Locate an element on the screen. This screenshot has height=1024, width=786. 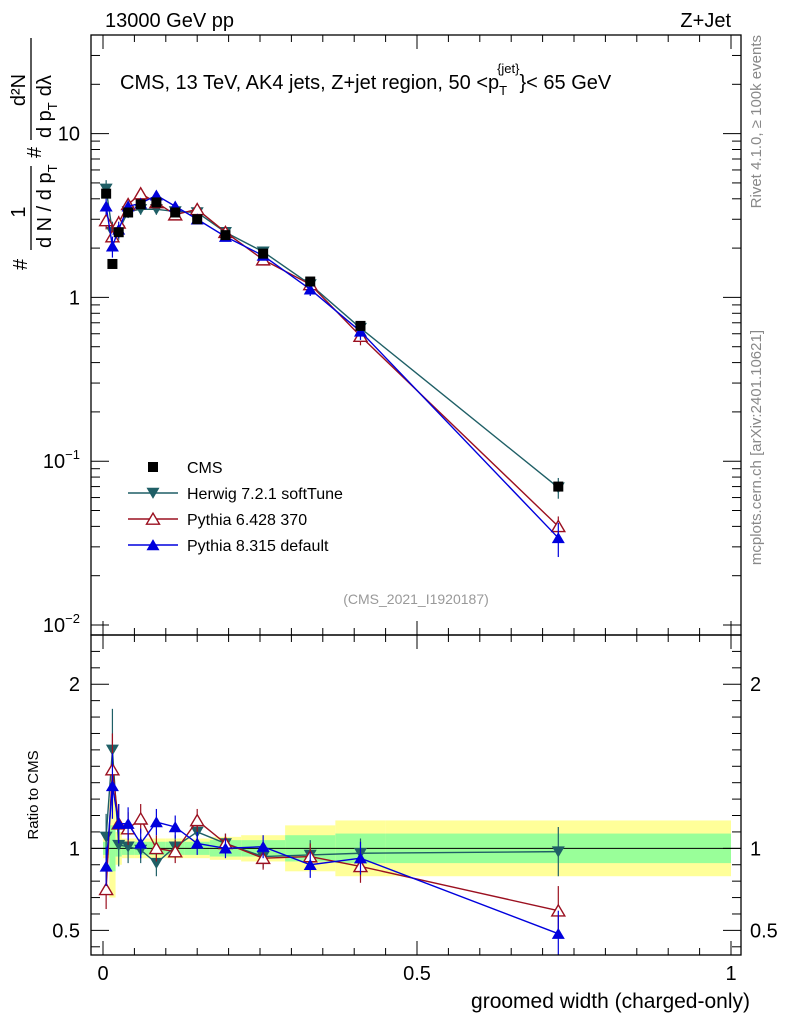
y-tick-label-ratio-left-1: 1 is located at coordinates (74, 849).